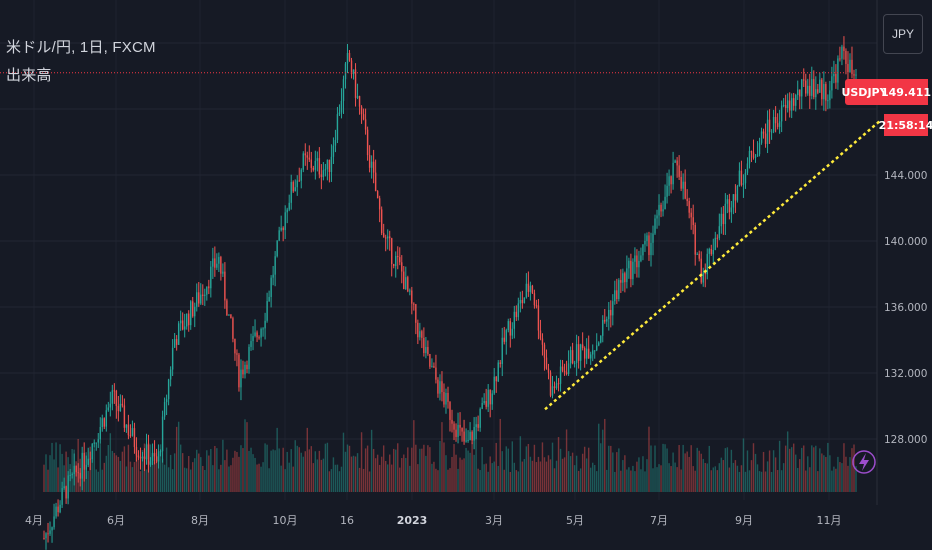 The image size is (932, 550). What do you see at coordinates (864, 462) in the screenshot?
I see `lightning-bolt-icon` at bounding box center [864, 462].